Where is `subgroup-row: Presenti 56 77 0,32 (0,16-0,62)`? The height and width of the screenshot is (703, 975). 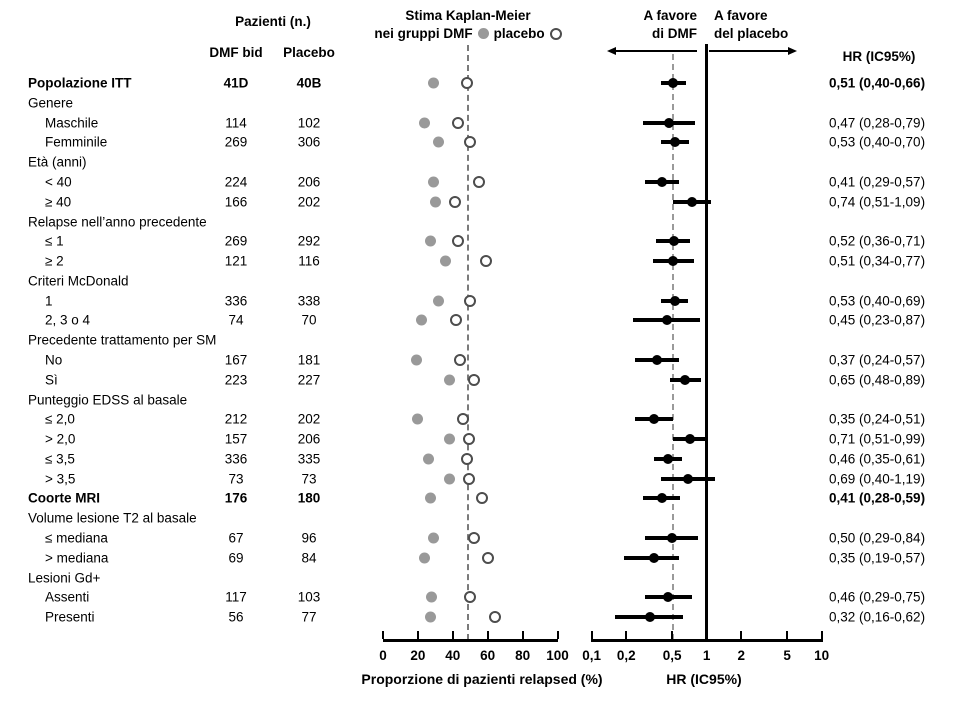 subgroup-row: Presenti 56 77 0,32 (0,16-0,62) is located at coordinates (487, 617).